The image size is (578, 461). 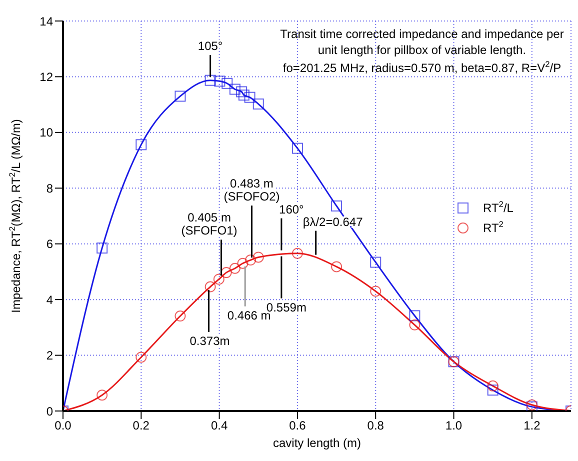 I want to click on x-tick-label: 0.8, so click(x=375, y=425).